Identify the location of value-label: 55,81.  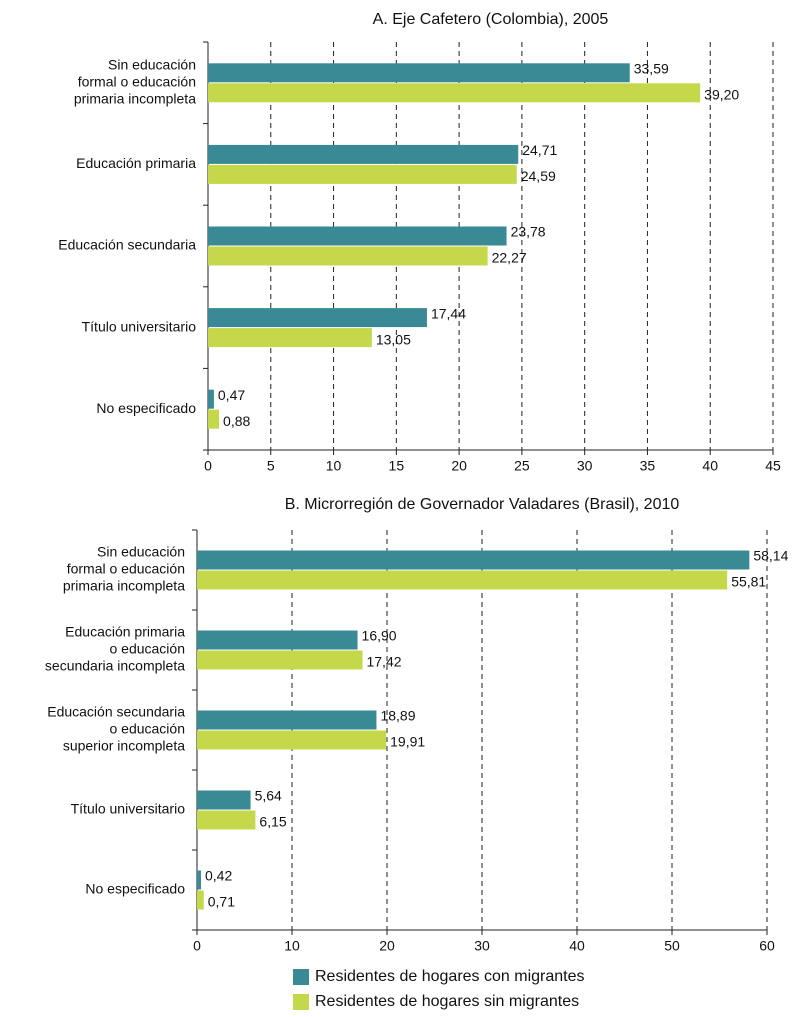
(748, 582).